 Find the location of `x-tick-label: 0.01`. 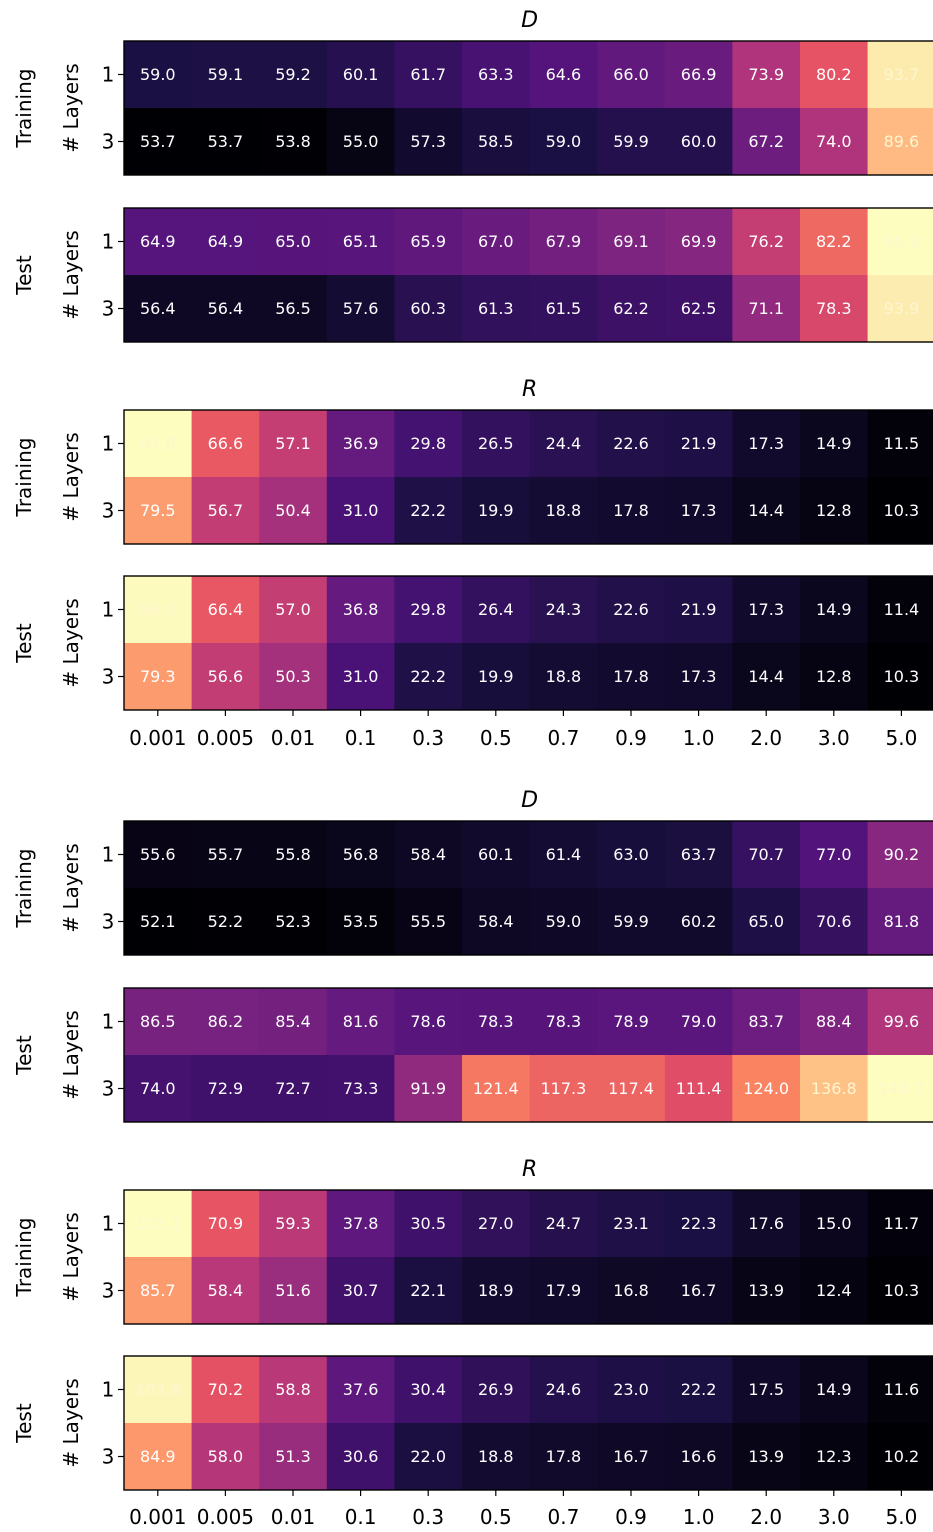

x-tick-label: 0.01 is located at coordinates (293, 738).